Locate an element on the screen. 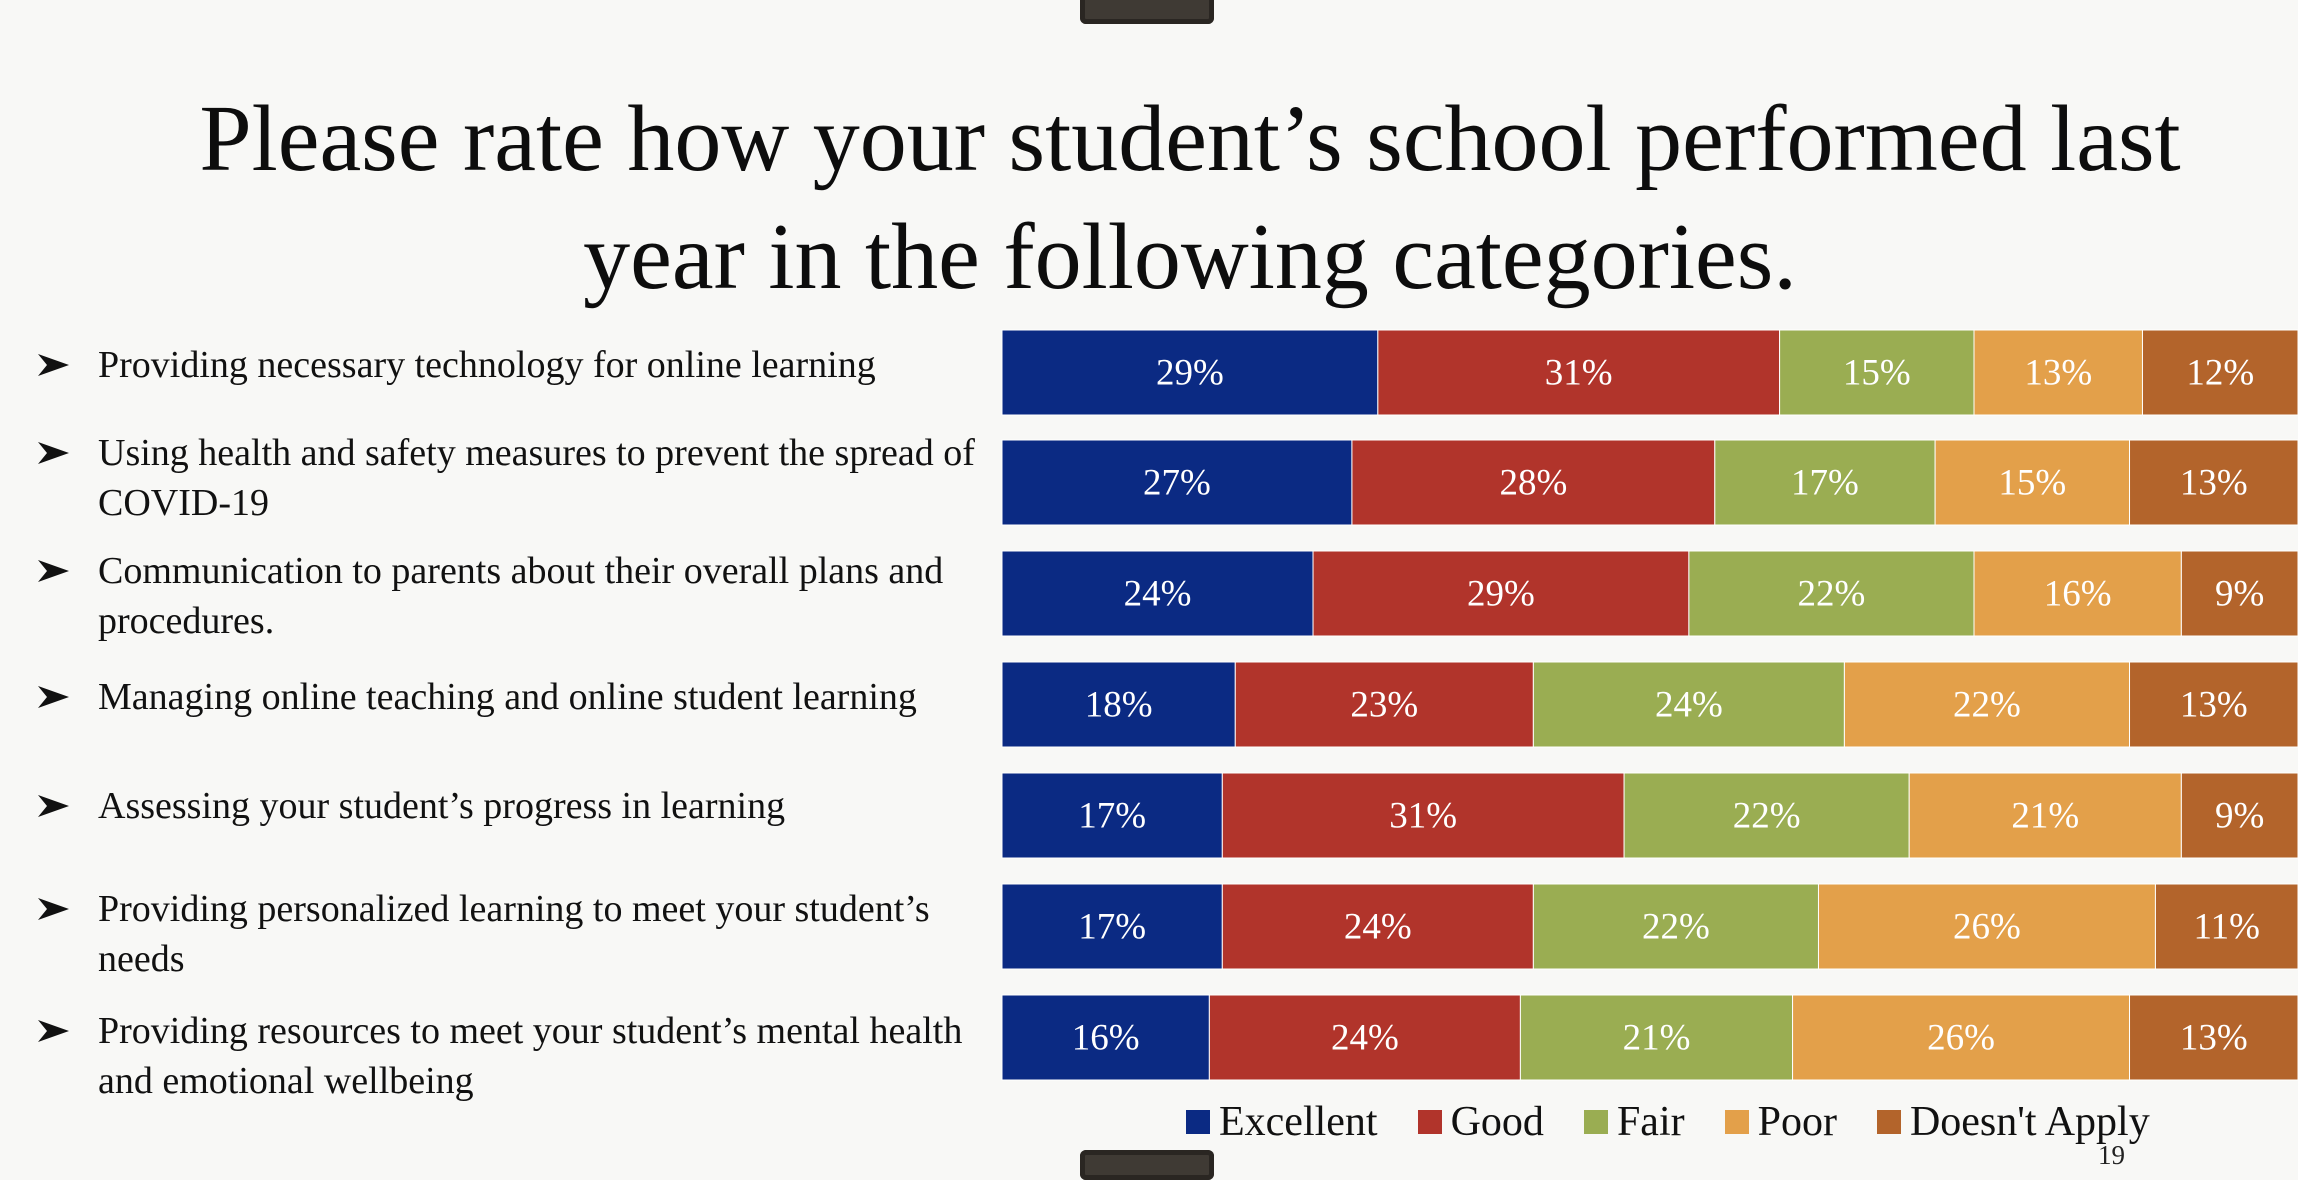  legend-label-fair: Fair is located at coordinates (1650, 1122).